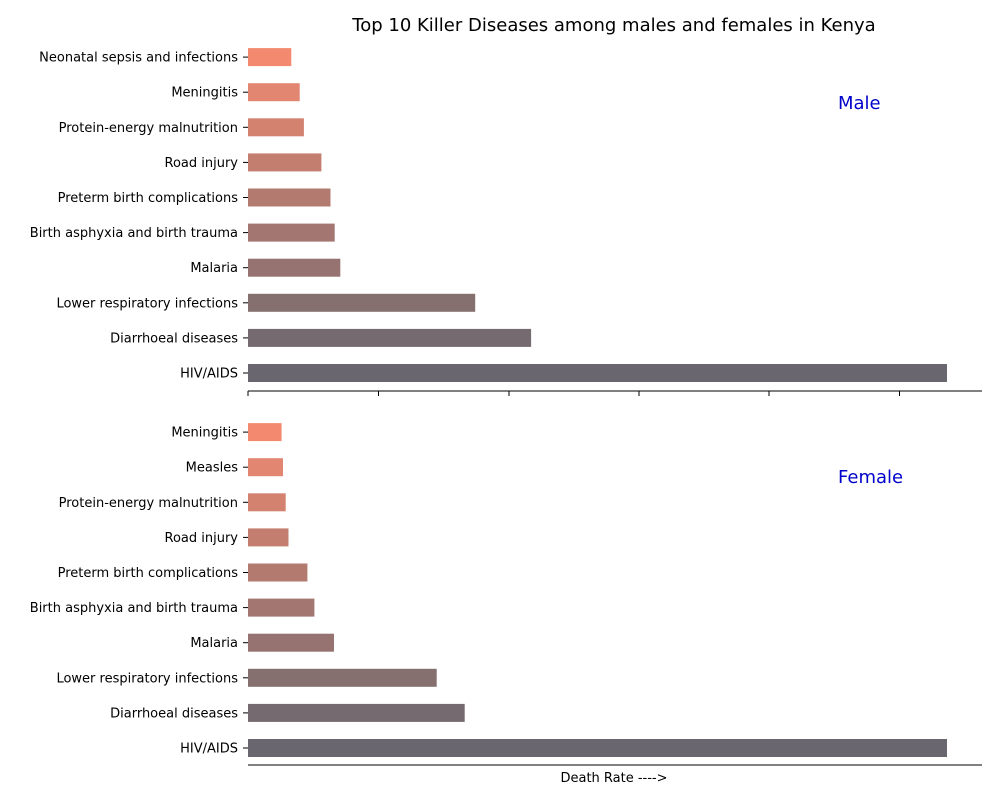 The image size is (1000, 804). What do you see at coordinates (859, 103) in the screenshot?
I see `panel-label: Male` at bounding box center [859, 103].